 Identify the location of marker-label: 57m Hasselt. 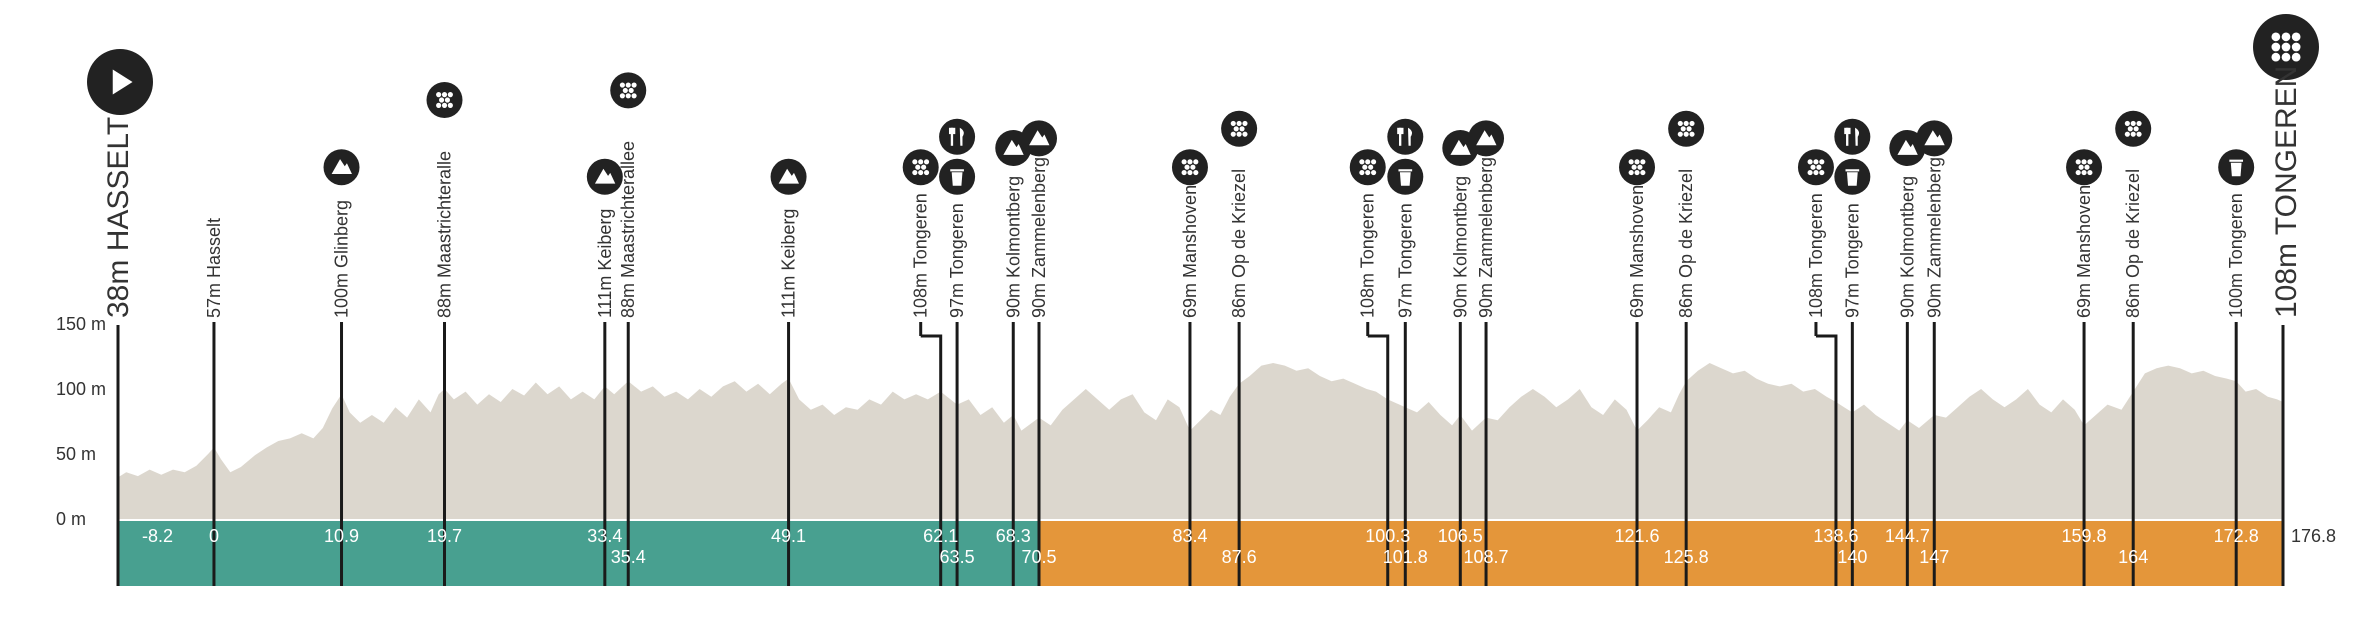
(214, 268).